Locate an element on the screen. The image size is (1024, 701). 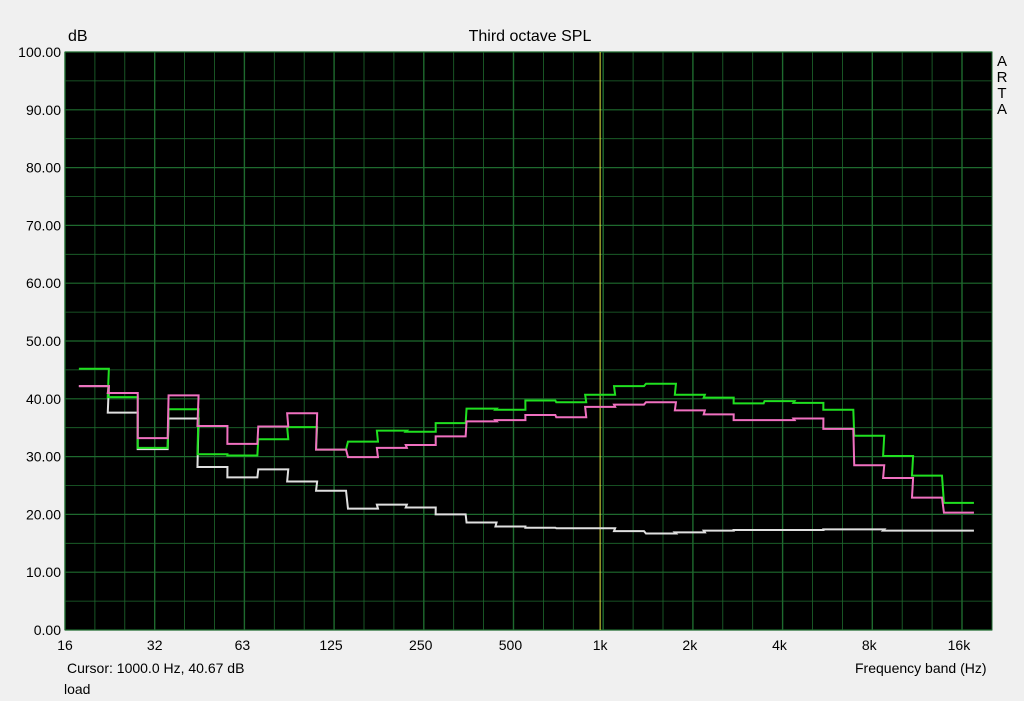
x-tick-label: 2k is located at coordinates (690, 645).